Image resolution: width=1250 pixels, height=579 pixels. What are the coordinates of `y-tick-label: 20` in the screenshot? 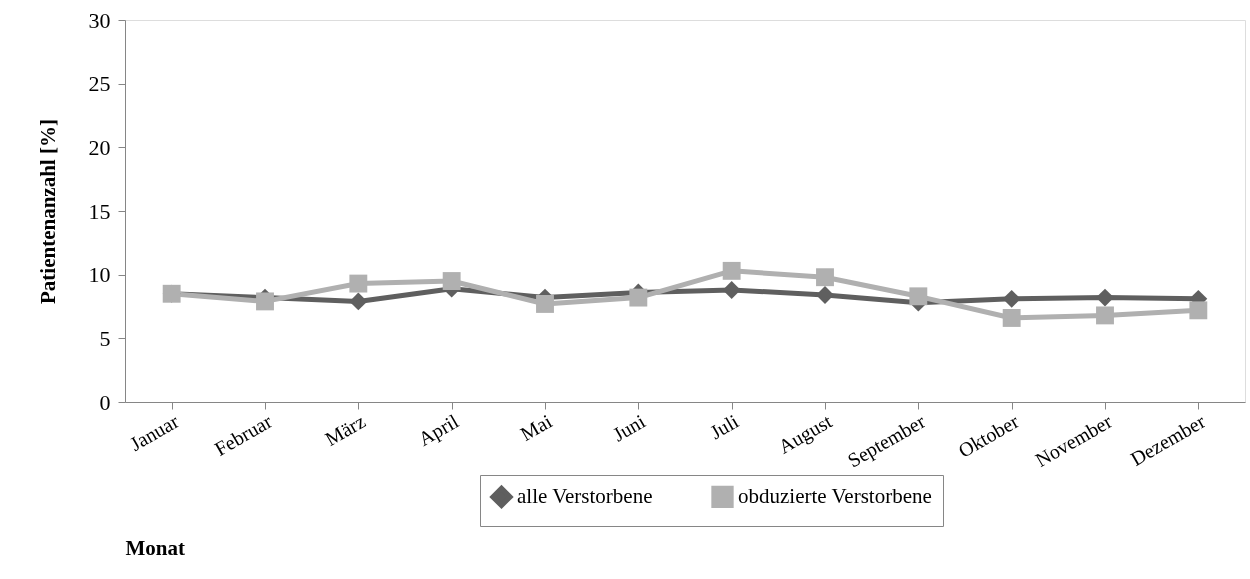 It's located at (99, 147).